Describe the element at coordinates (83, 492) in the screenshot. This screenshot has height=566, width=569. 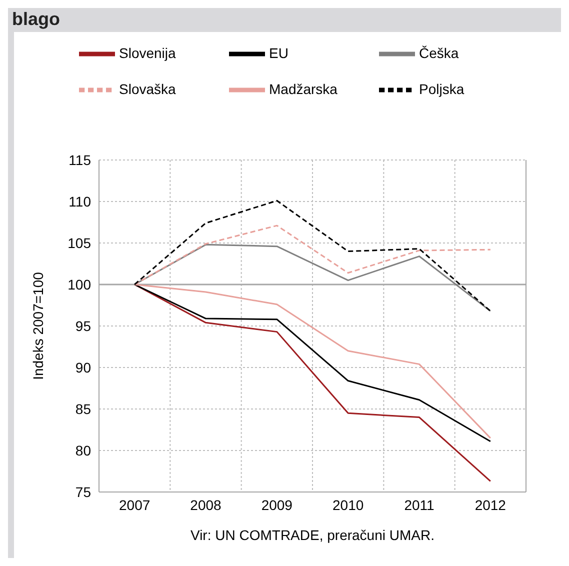
I see `y-tick-label: 75` at that location.